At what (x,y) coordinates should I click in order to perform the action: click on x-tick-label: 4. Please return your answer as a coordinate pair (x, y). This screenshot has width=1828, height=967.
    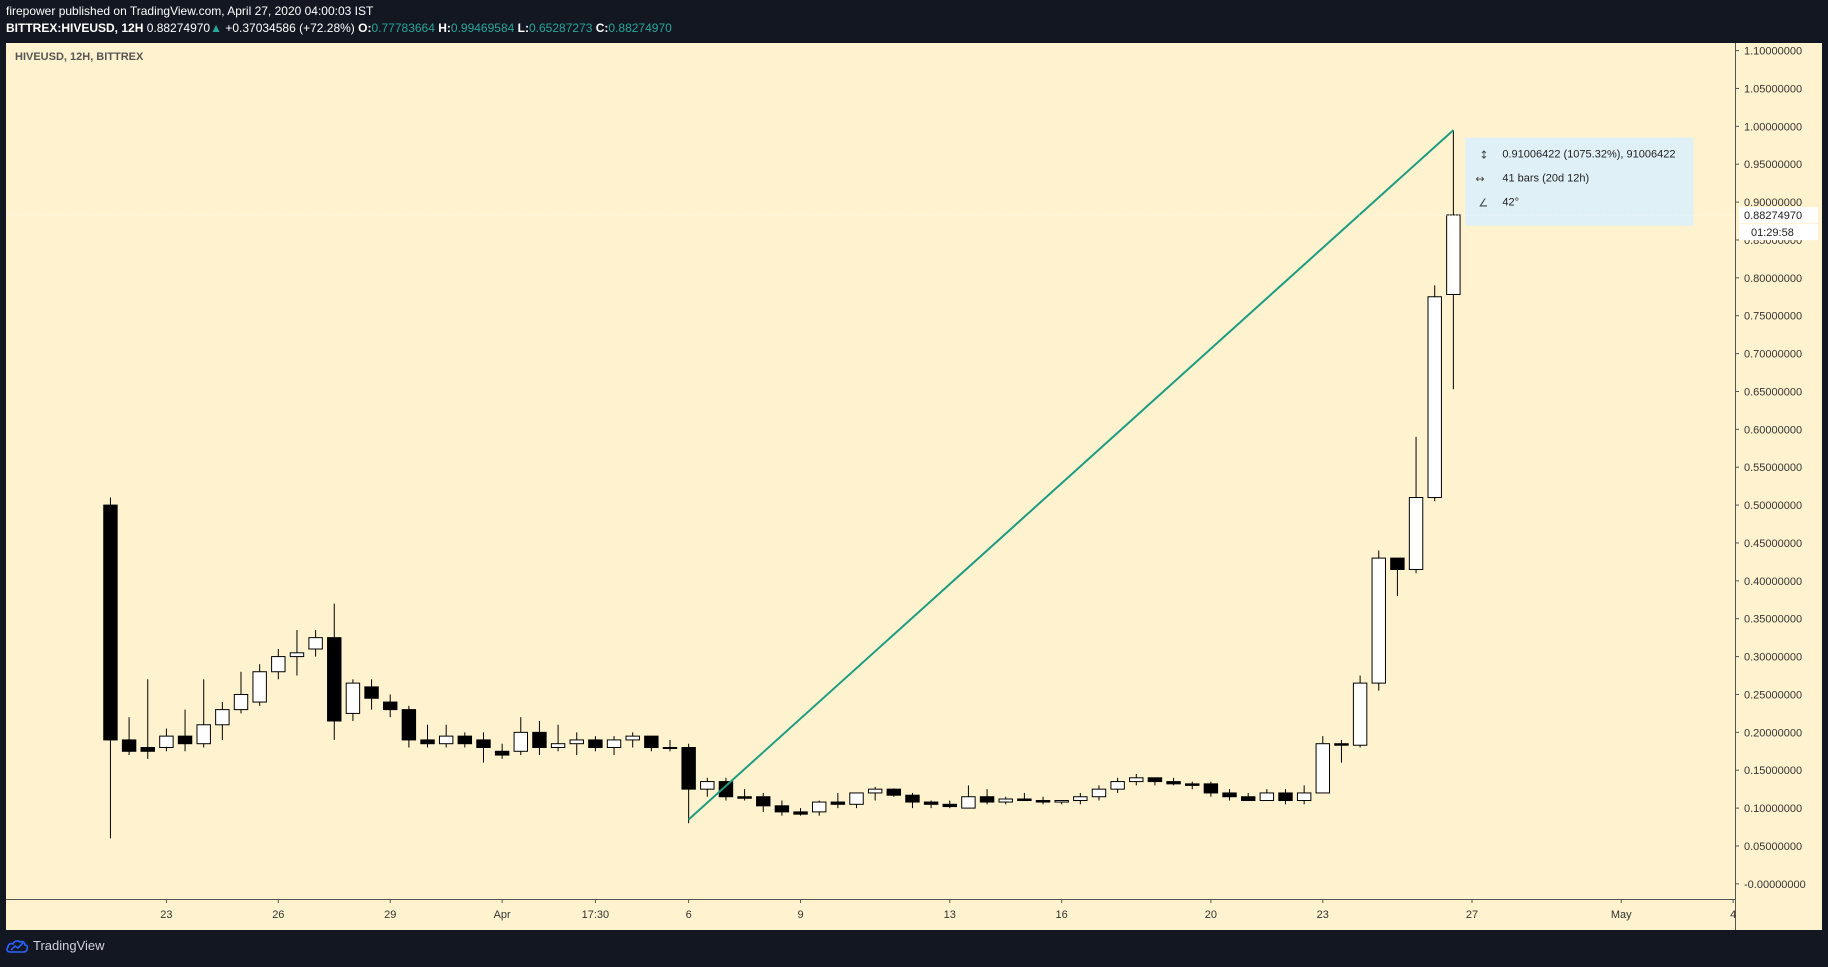
    Looking at the image, I should click on (1733, 915).